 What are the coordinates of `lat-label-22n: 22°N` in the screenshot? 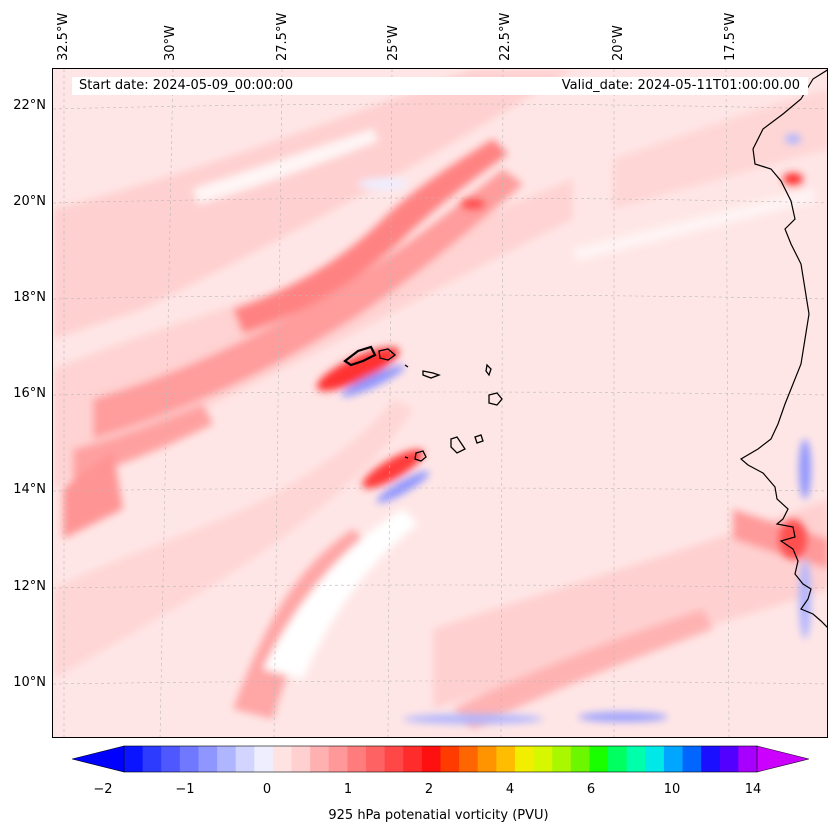 It's located at (29, 105).